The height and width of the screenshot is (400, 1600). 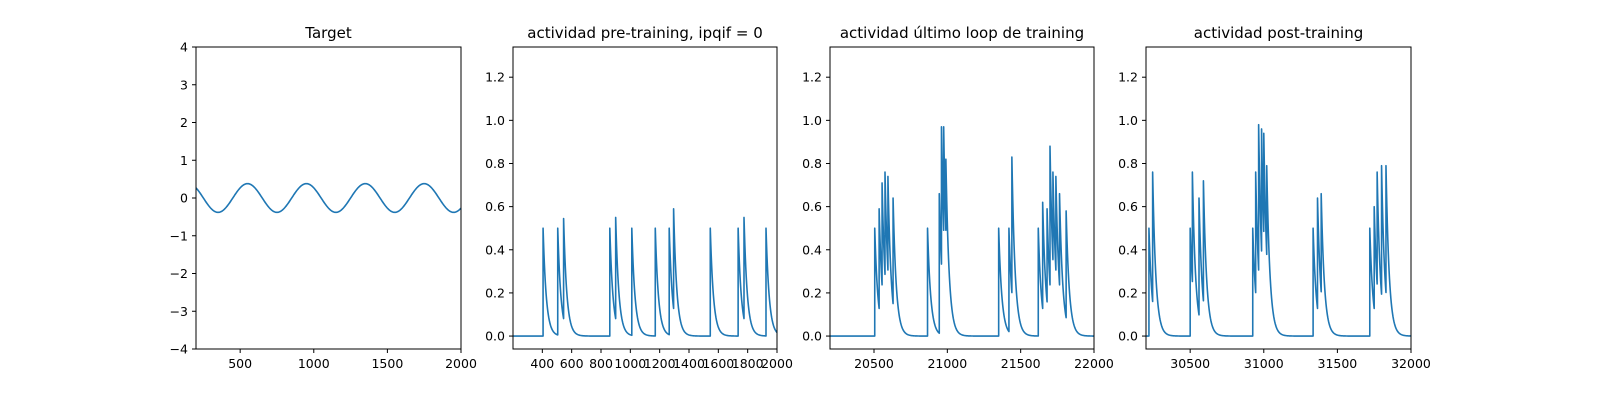 What do you see at coordinates (660, 363) in the screenshot?
I see `x-tick-label: 1200` at bounding box center [660, 363].